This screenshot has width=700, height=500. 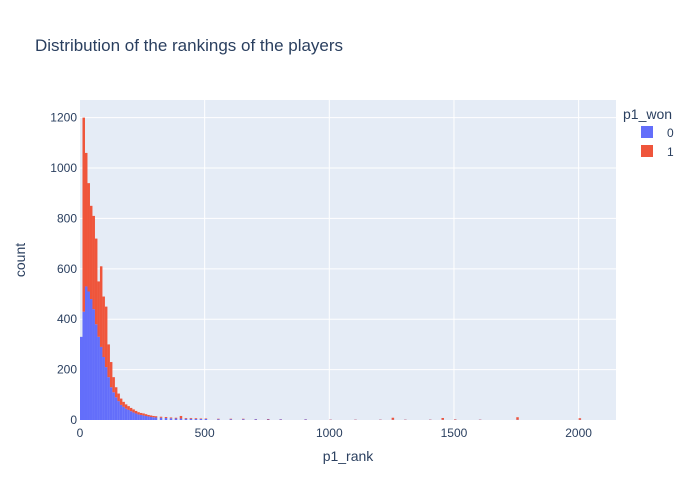 I want to click on legend-label-1: 1, so click(x=670, y=152).